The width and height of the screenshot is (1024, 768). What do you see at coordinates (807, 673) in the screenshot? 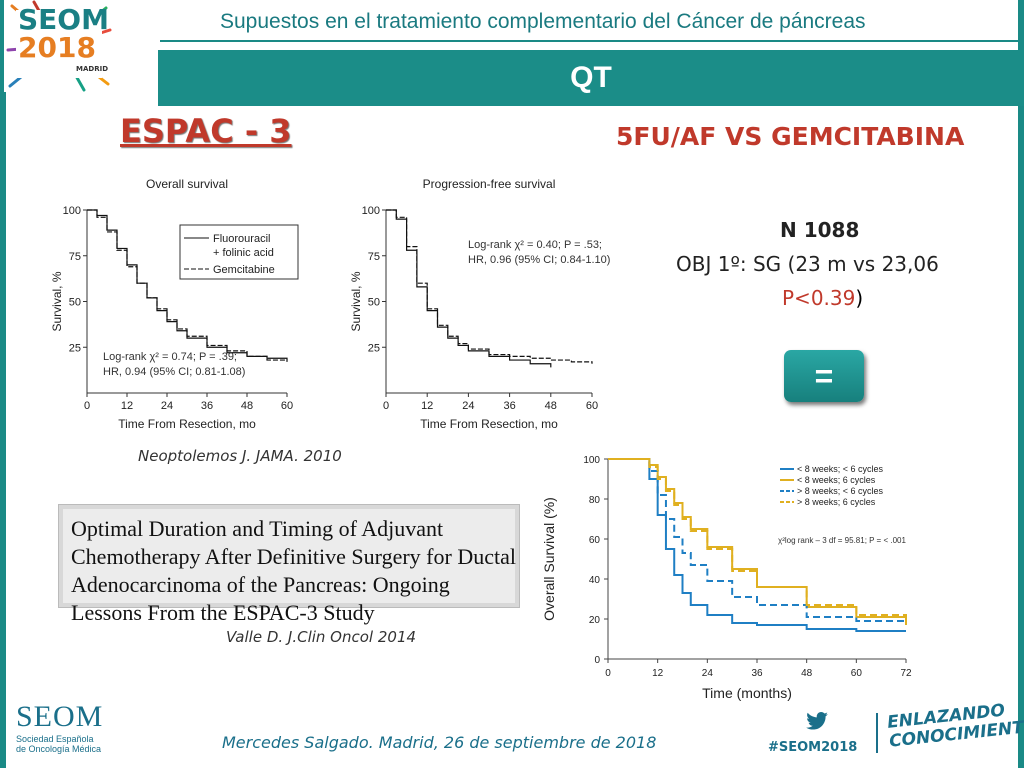
I see `dur-x-tick-label: 48` at bounding box center [807, 673].